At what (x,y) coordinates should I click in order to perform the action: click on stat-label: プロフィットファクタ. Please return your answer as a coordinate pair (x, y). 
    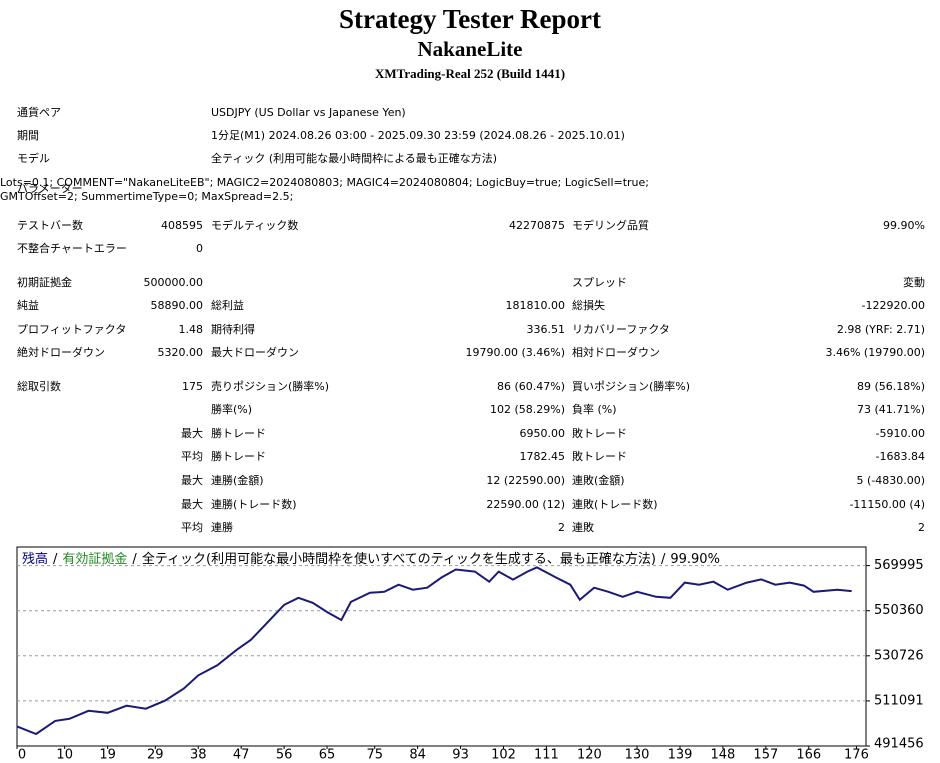
    Looking at the image, I should click on (72, 329).